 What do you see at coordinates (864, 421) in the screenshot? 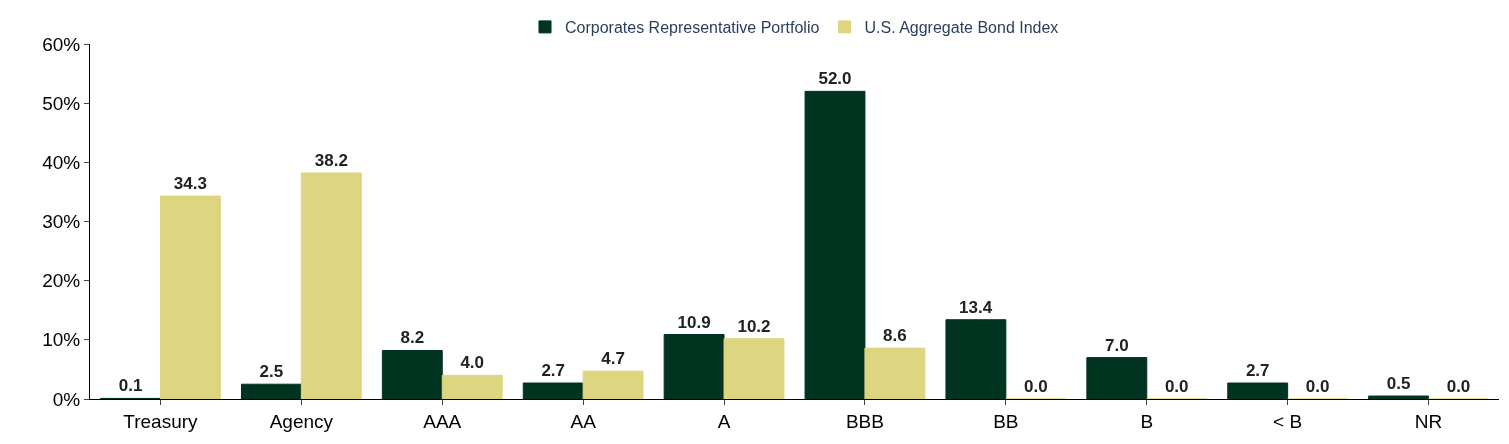
I see `x-tick-label: BBB` at bounding box center [864, 421].